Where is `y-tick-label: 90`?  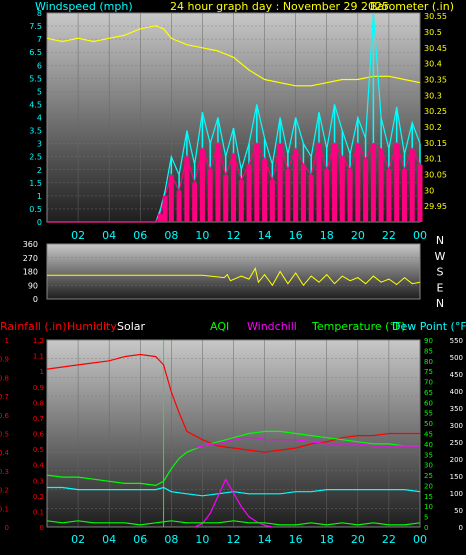 y-tick-label: 90 is located at coordinates (428, 341).